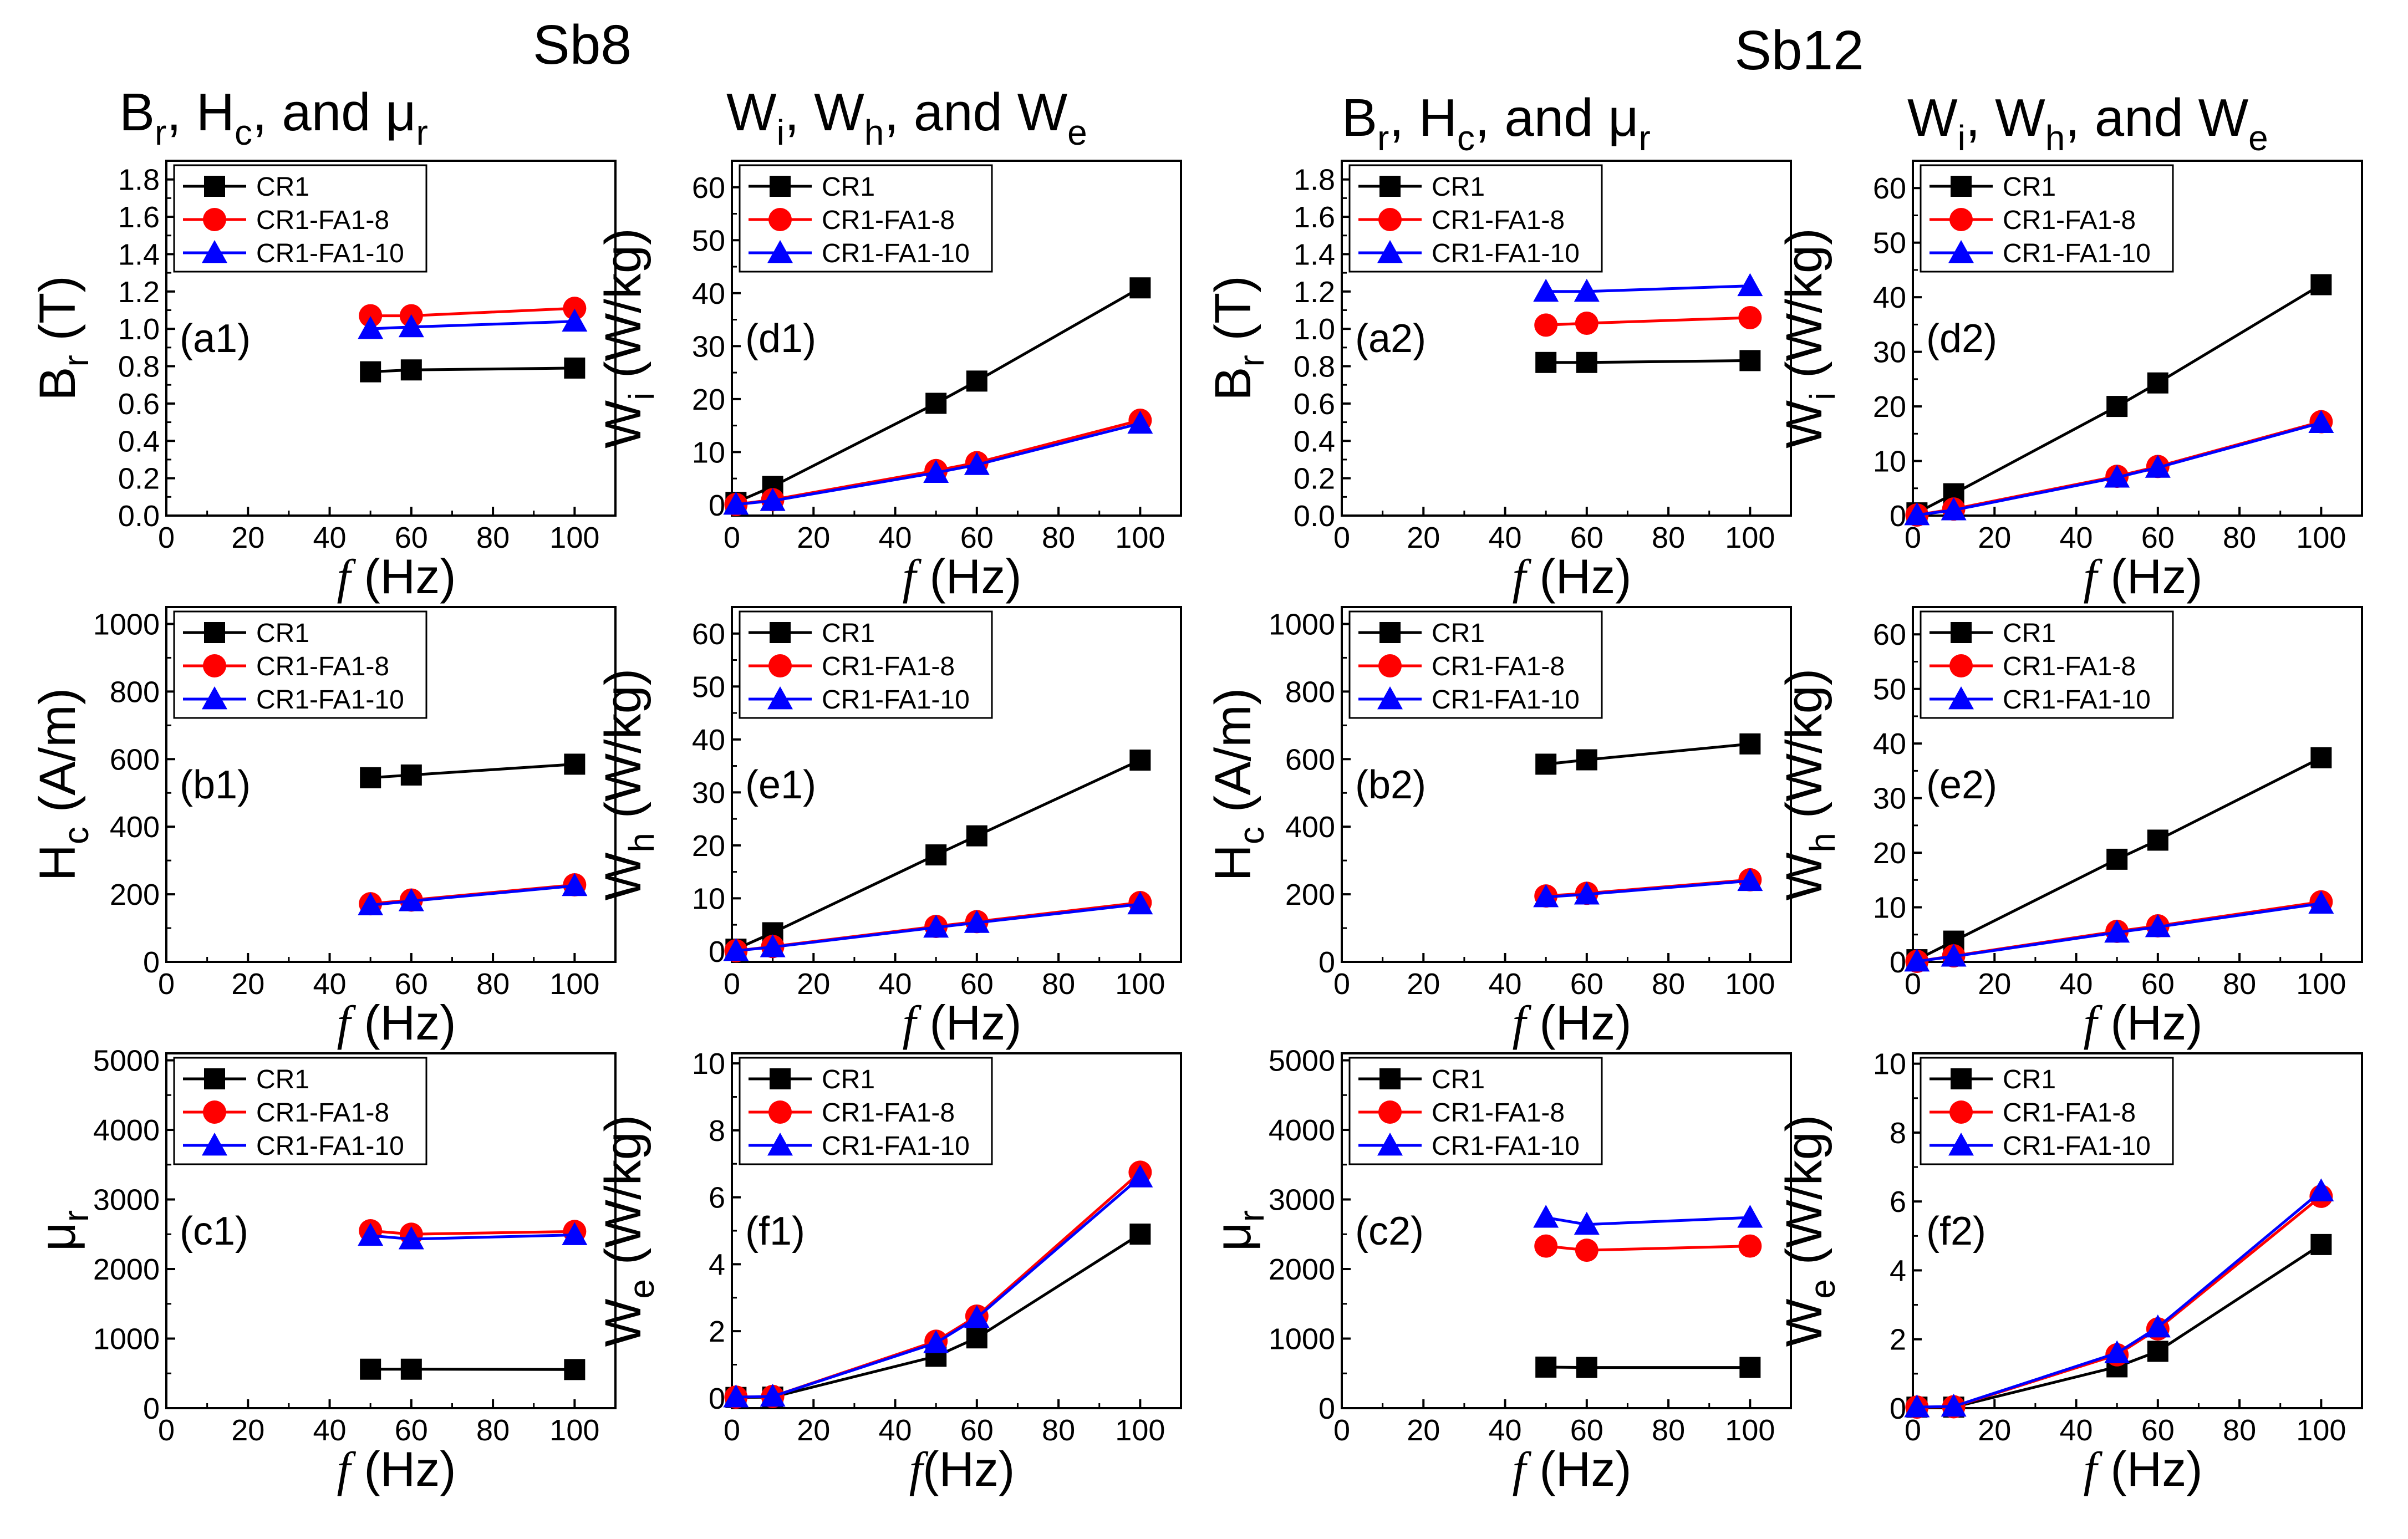 The height and width of the screenshot is (1539, 2408). I want to click on y-axis-symbol: H, so click(57, 862).